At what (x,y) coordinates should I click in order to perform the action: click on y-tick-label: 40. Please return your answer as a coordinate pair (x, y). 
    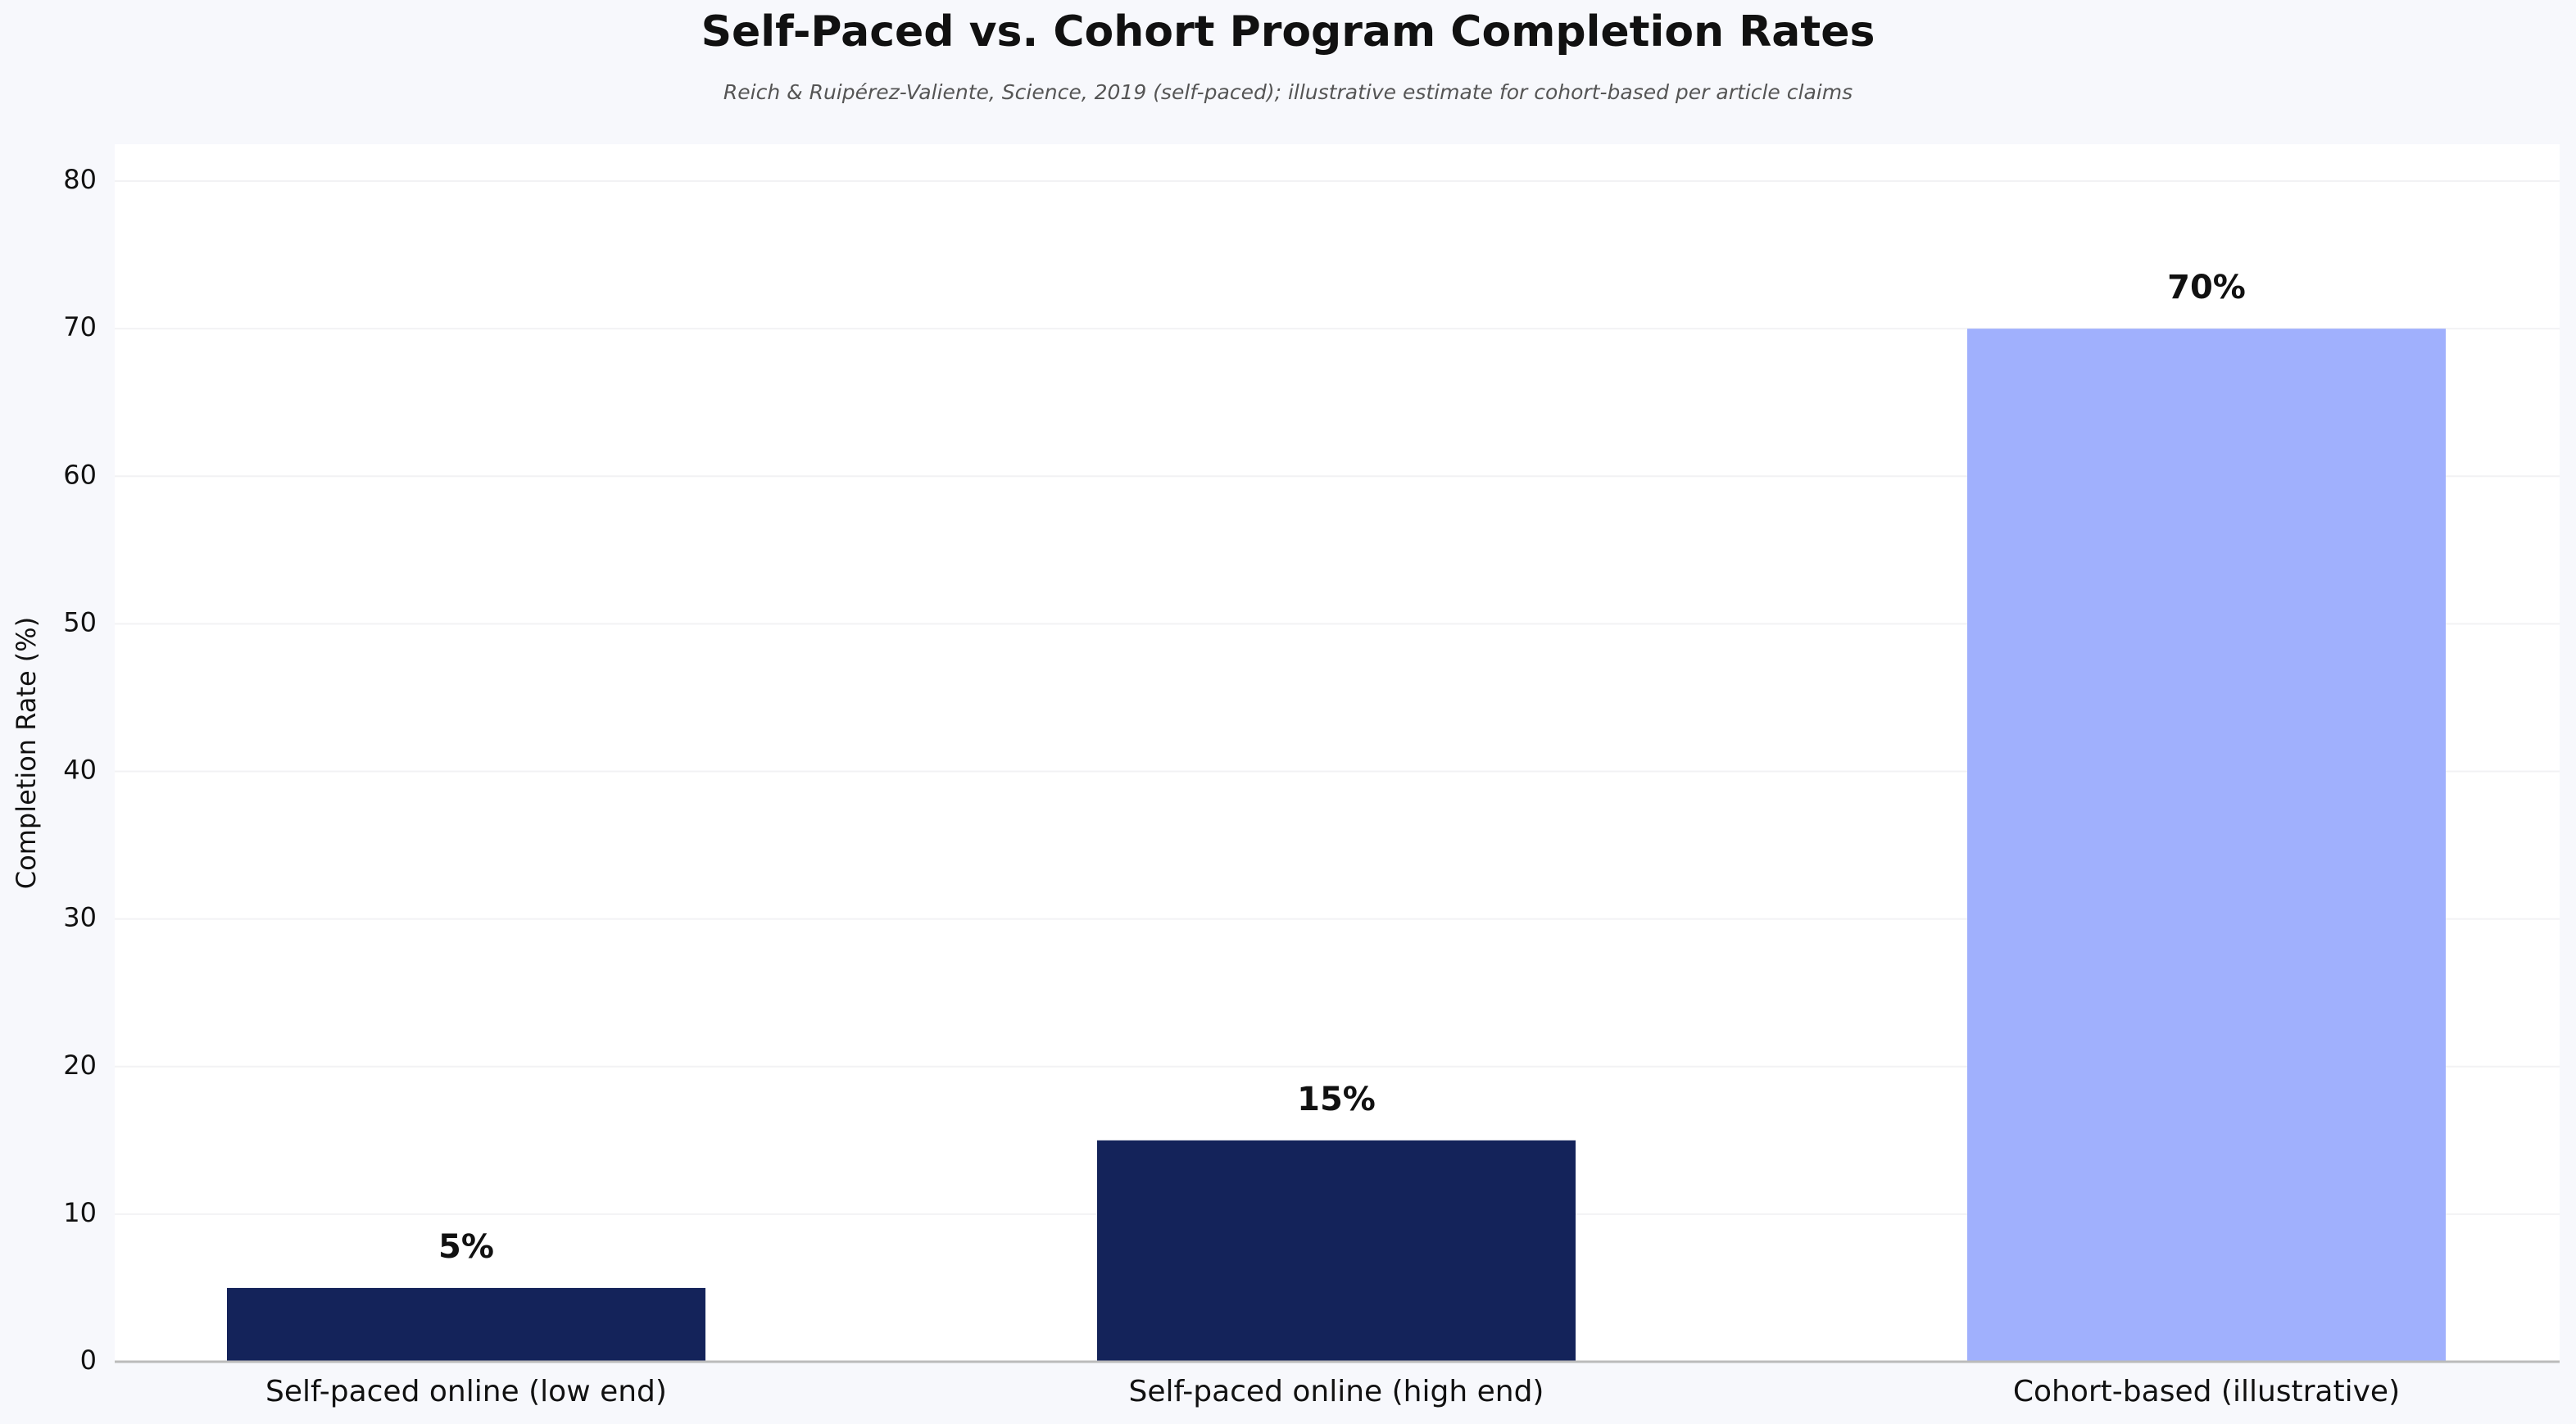
    Looking at the image, I should click on (80, 770).